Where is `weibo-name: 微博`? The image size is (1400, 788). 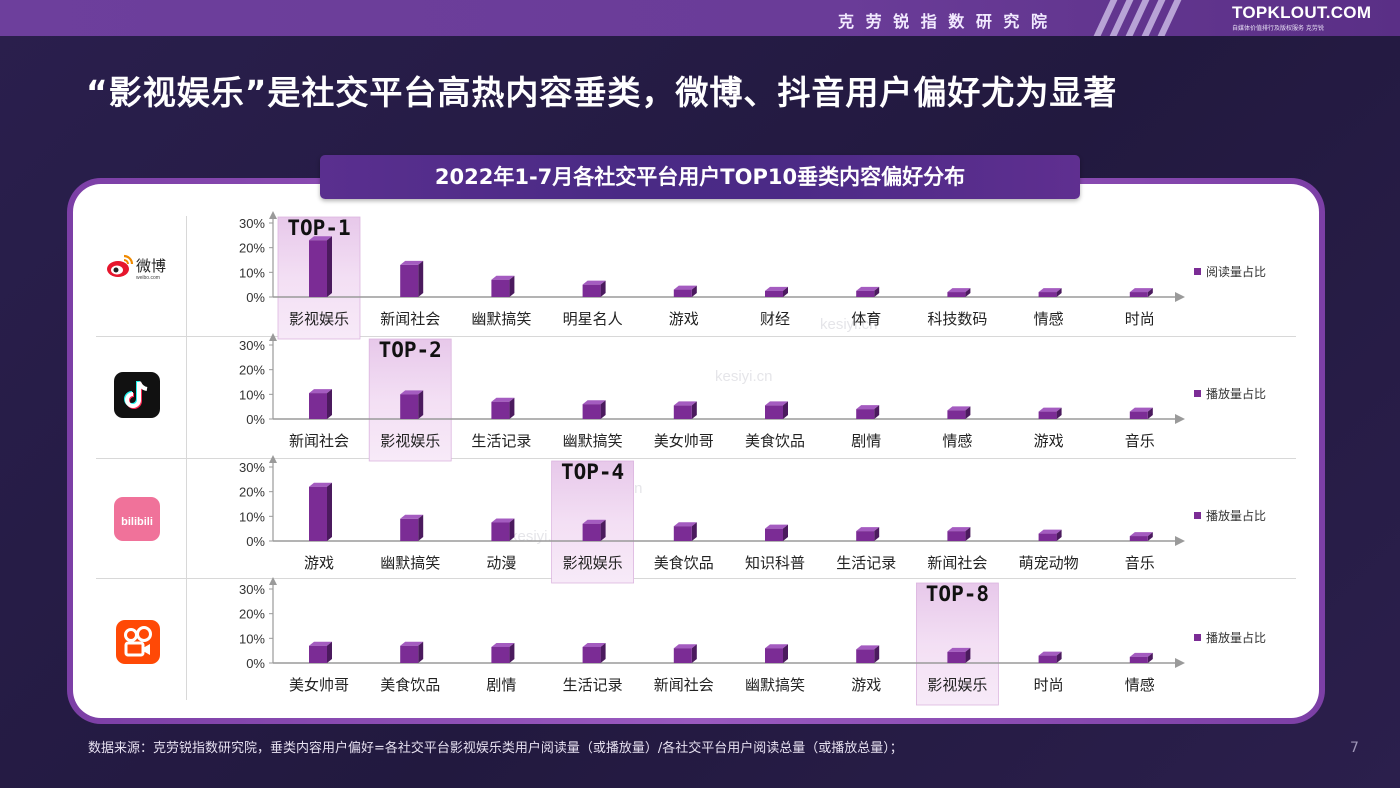 weibo-name: 微博 is located at coordinates (151, 266).